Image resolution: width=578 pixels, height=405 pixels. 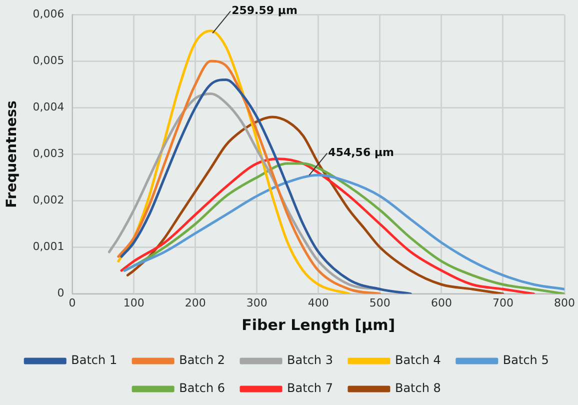 What do you see at coordinates (48, 247) in the screenshot?
I see `y-tick-label: 0,001` at bounding box center [48, 247].